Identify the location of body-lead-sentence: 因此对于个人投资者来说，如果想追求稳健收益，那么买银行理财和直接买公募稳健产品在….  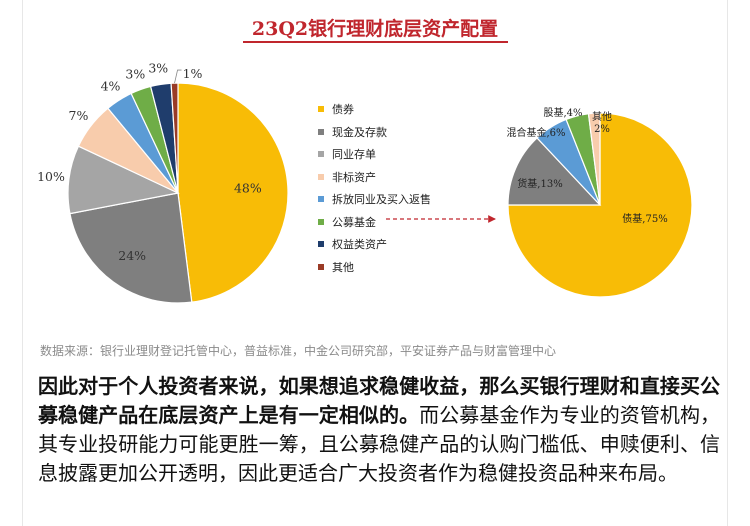
(379, 400).